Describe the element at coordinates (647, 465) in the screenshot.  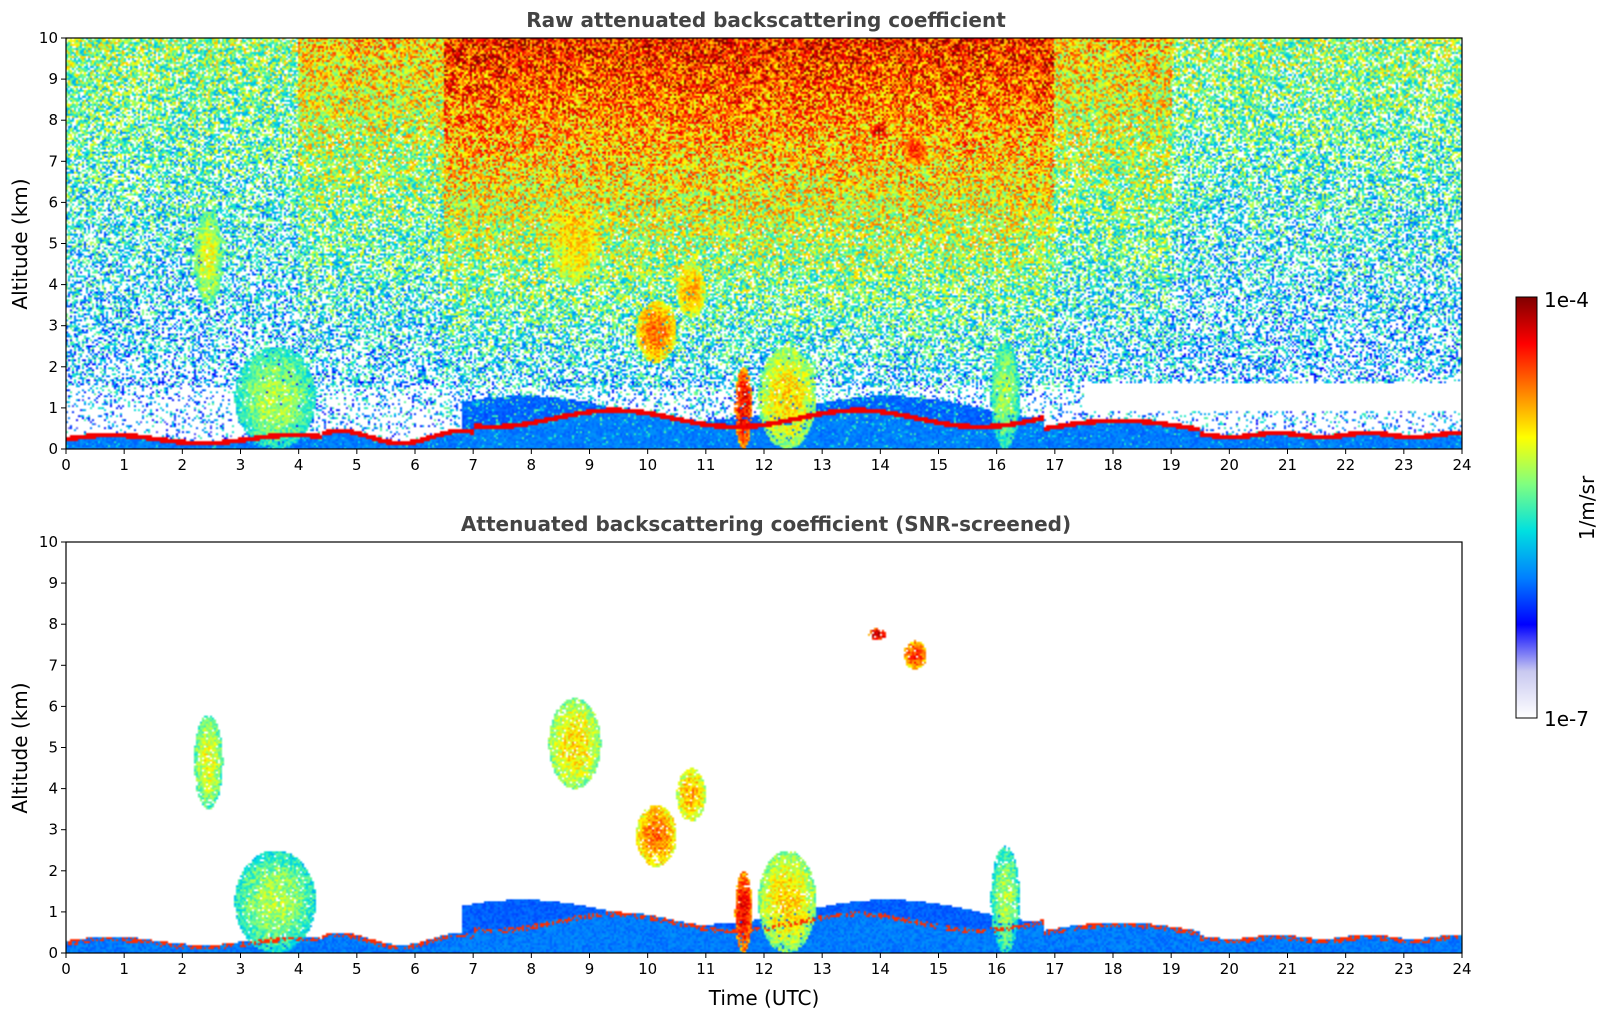
I see `top-x-tick-label: 10` at that location.